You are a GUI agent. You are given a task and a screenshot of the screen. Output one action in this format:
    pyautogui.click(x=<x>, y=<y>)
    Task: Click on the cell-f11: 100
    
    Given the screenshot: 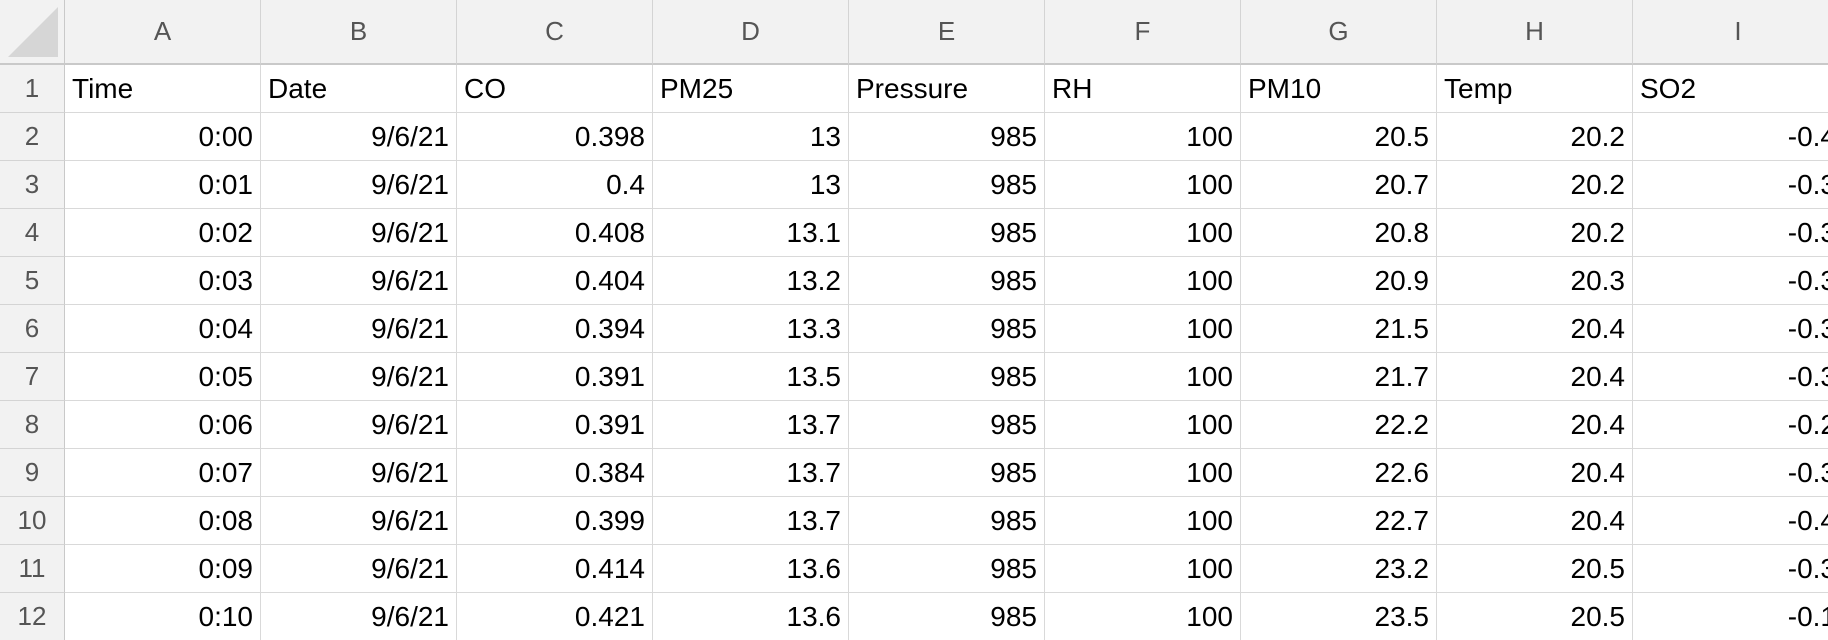 What is the action you would take?
    pyautogui.click(x=1143, y=569)
    